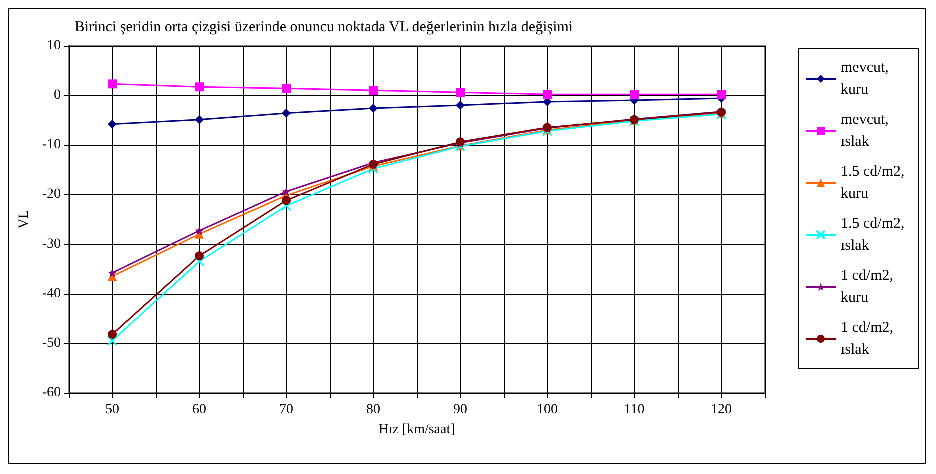 This screenshot has height=474, width=936. What do you see at coordinates (51, 244) in the screenshot?
I see `y-tick-label: -30` at bounding box center [51, 244].